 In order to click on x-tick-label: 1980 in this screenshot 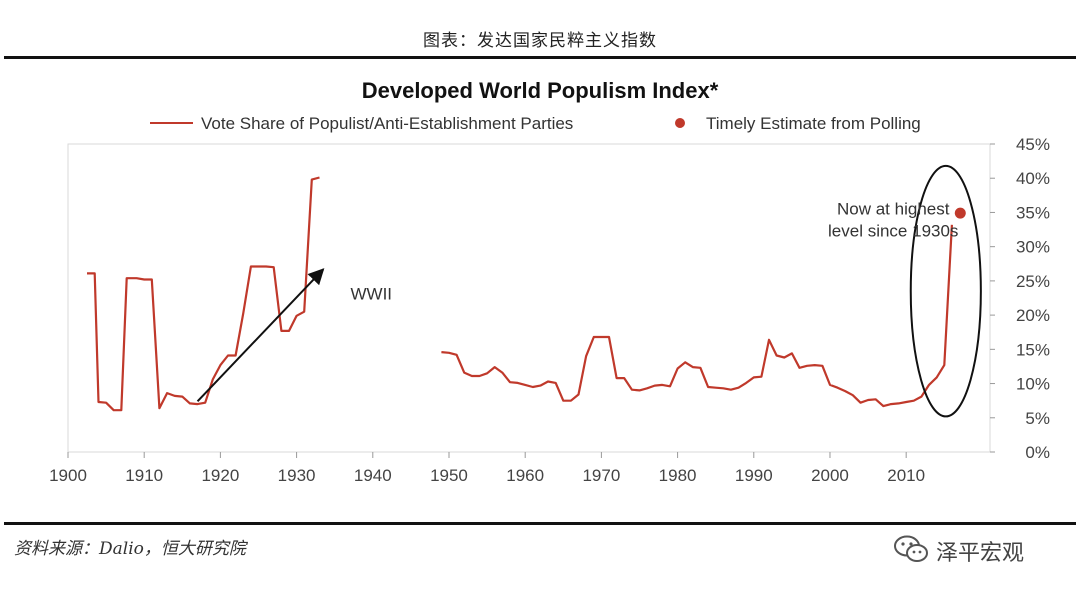, I will do `click(678, 475)`.